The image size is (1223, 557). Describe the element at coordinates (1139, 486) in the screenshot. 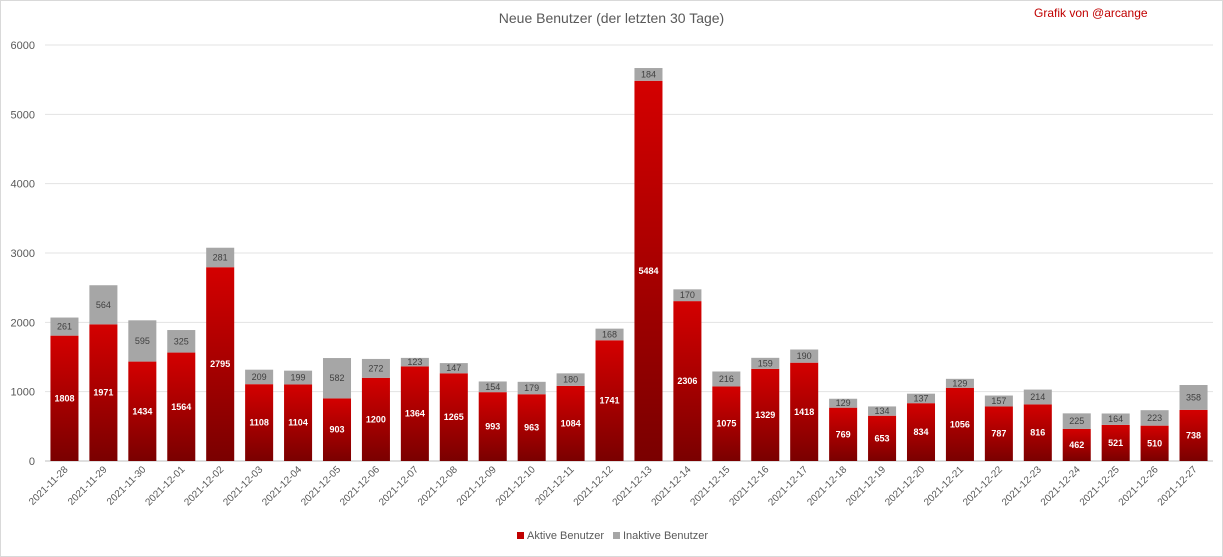

I see `x-tick-label: 2021-12-26` at that location.